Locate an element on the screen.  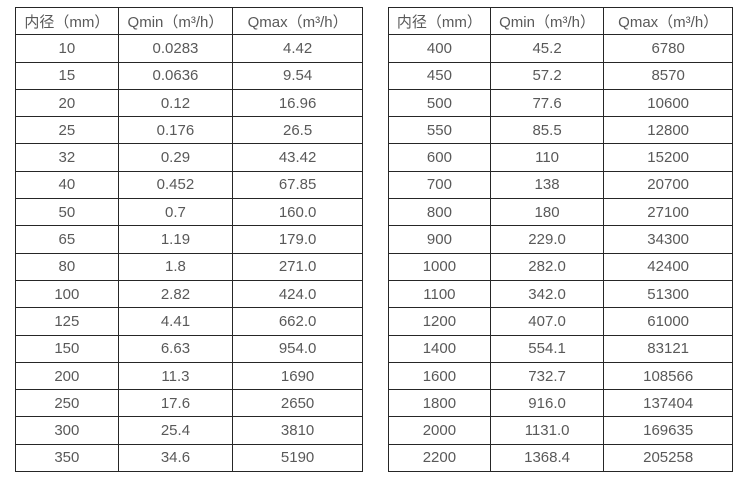
table-cell: 1368.4 is located at coordinates (547, 458).